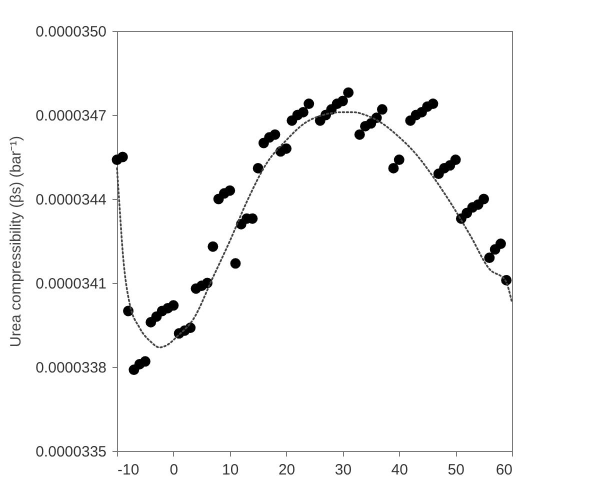 This screenshot has height=493, width=597. Describe the element at coordinates (230, 470) in the screenshot. I see `x-tick-label: 10` at that location.